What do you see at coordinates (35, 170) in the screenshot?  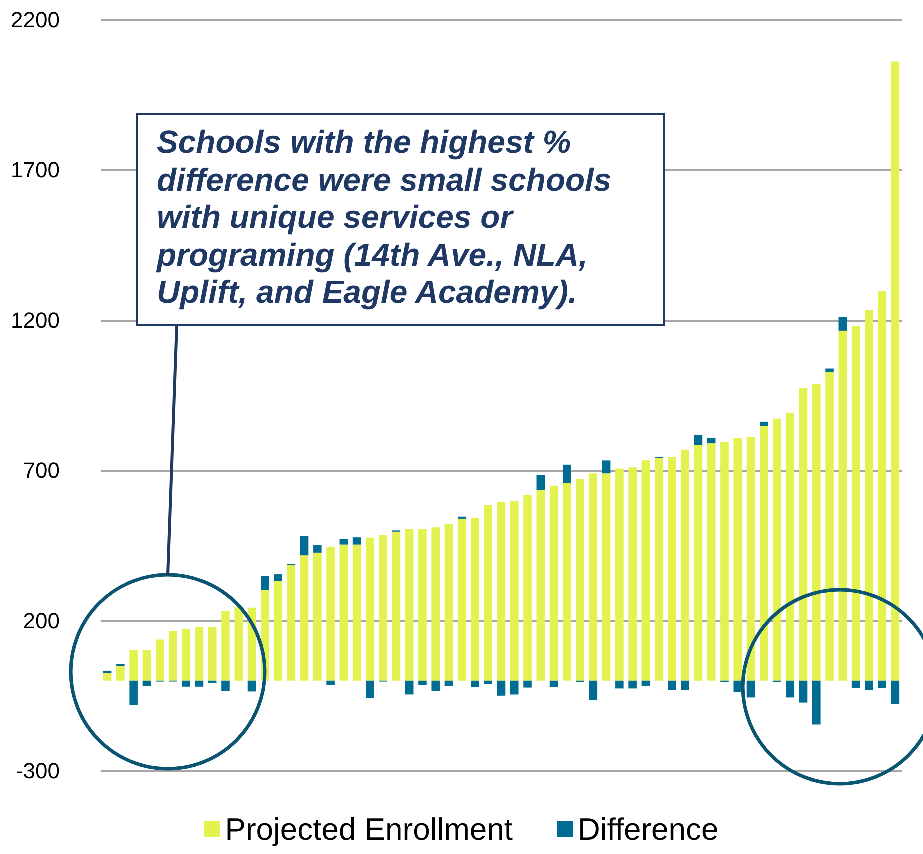 I see `y-tick-label: 1700` at bounding box center [35, 170].